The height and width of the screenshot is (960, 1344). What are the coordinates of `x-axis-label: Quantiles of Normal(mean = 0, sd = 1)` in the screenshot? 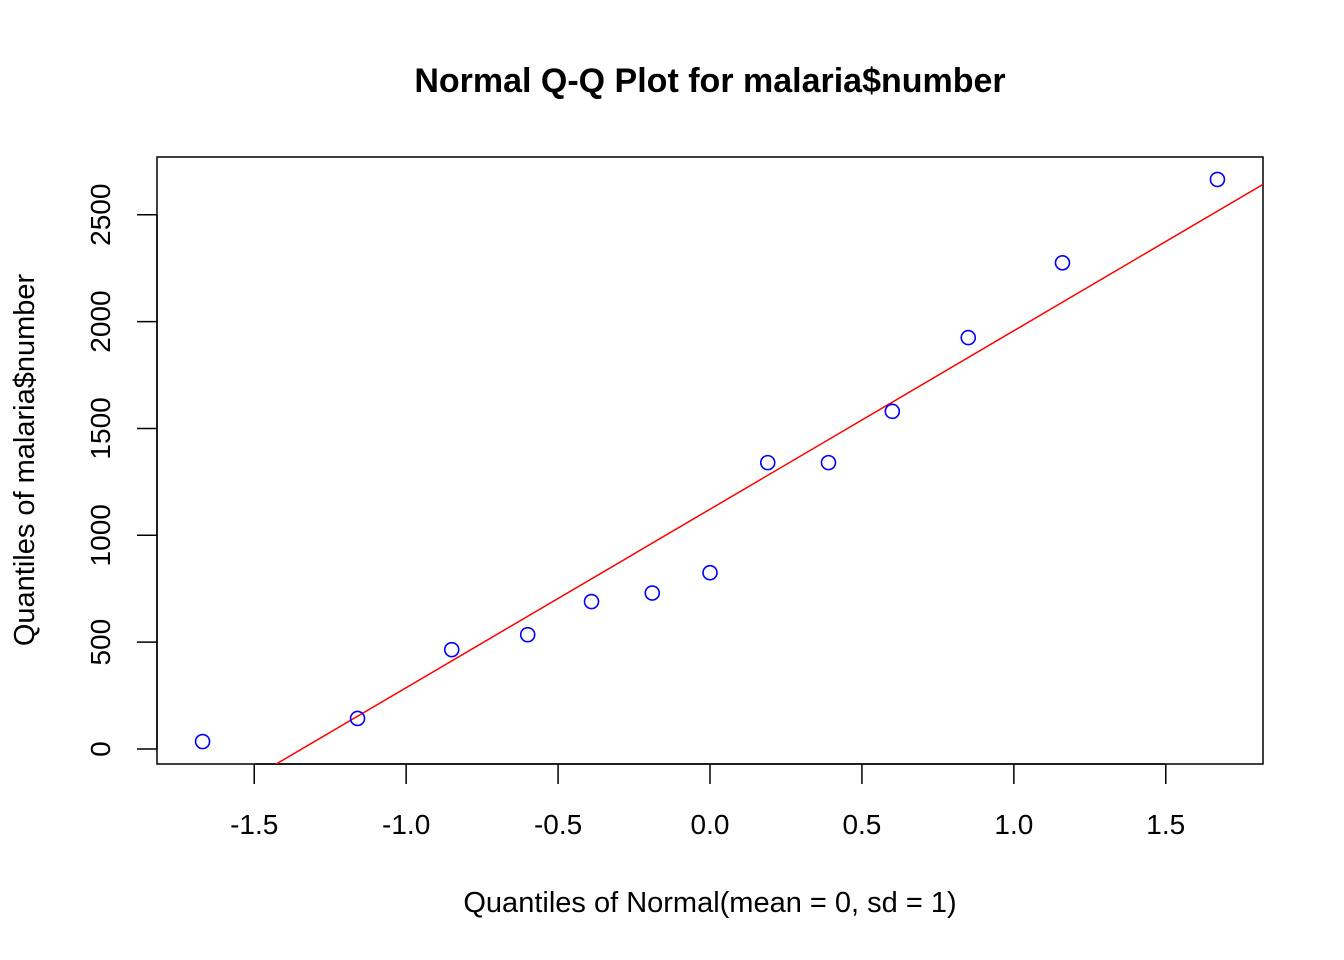 It's located at (709, 903).